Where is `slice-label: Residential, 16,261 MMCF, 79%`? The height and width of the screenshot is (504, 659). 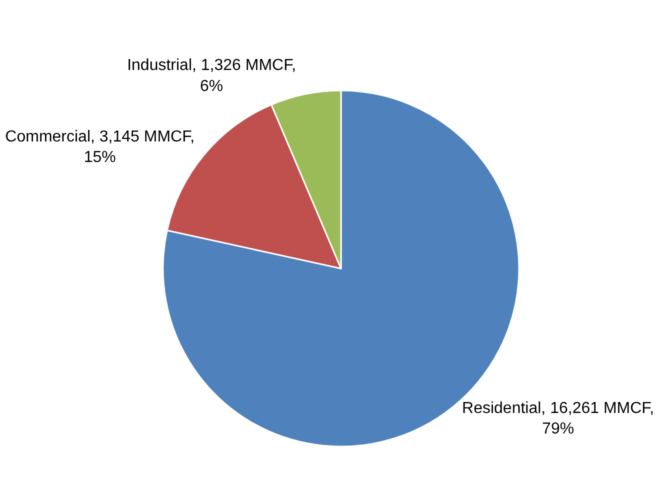 slice-label: Residential, 16,261 MMCF, 79% is located at coordinates (558, 419).